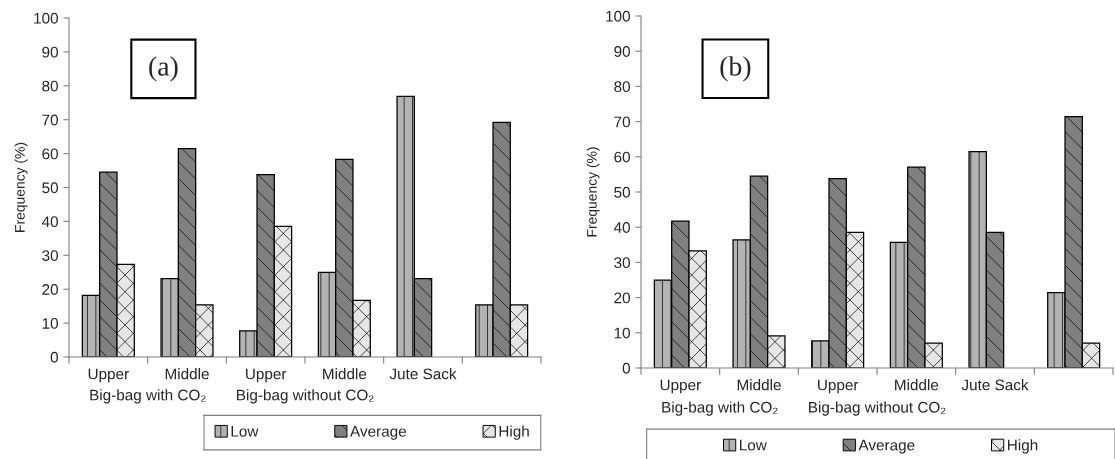 The width and height of the screenshot is (1115, 459). Describe the element at coordinates (163, 69) in the screenshot. I see `text: (a)` at that location.